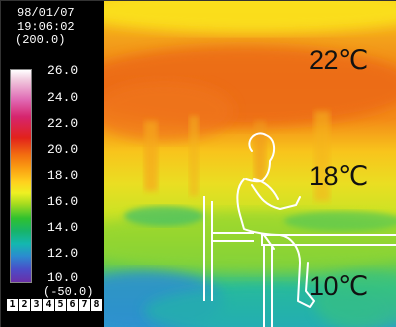 This screenshot has height=327, width=396. Describe the element at coordinates (63, 227) in the screenshot. I see `scale-tick-14: 14.0` at that location.